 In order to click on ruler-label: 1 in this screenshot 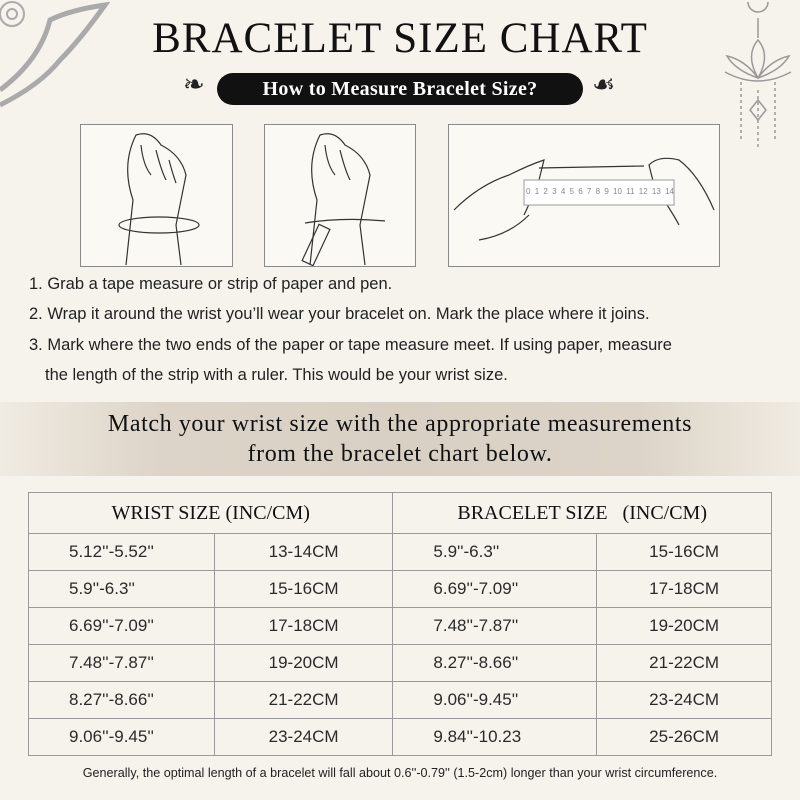, I will do `click(537, 191)`.